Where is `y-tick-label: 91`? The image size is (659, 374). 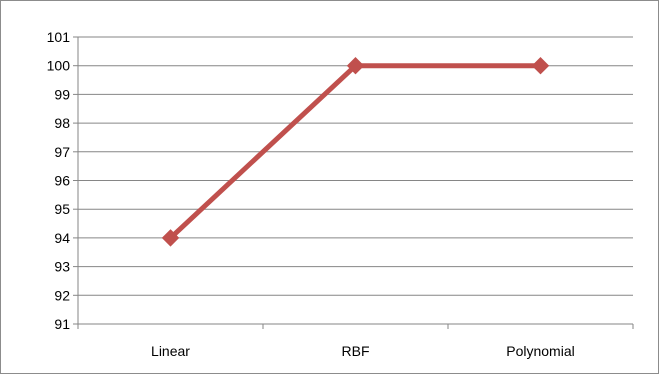 y-tick-label: 91 is located at coordinates (62, 324).